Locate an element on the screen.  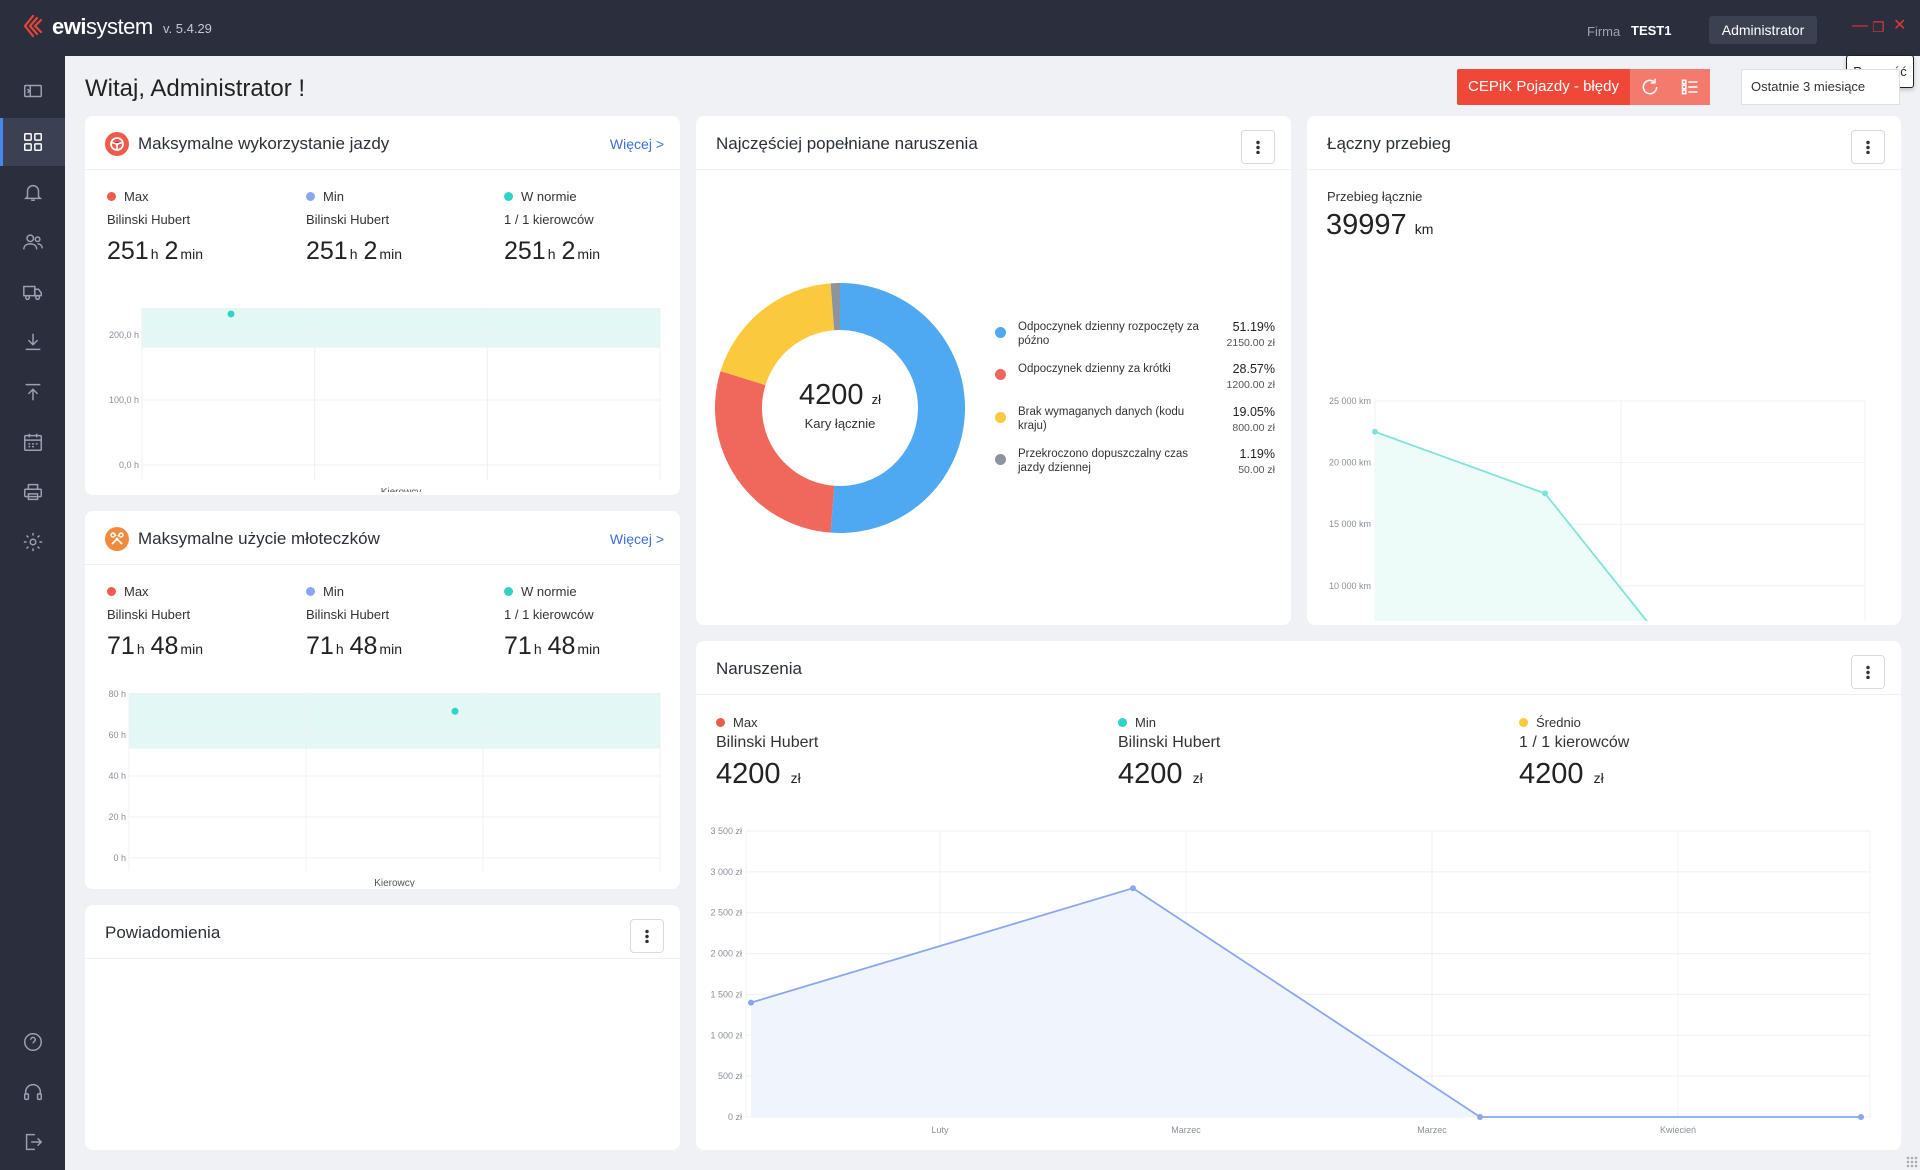
sidebar-item-users is located at coordinates (32, 242).